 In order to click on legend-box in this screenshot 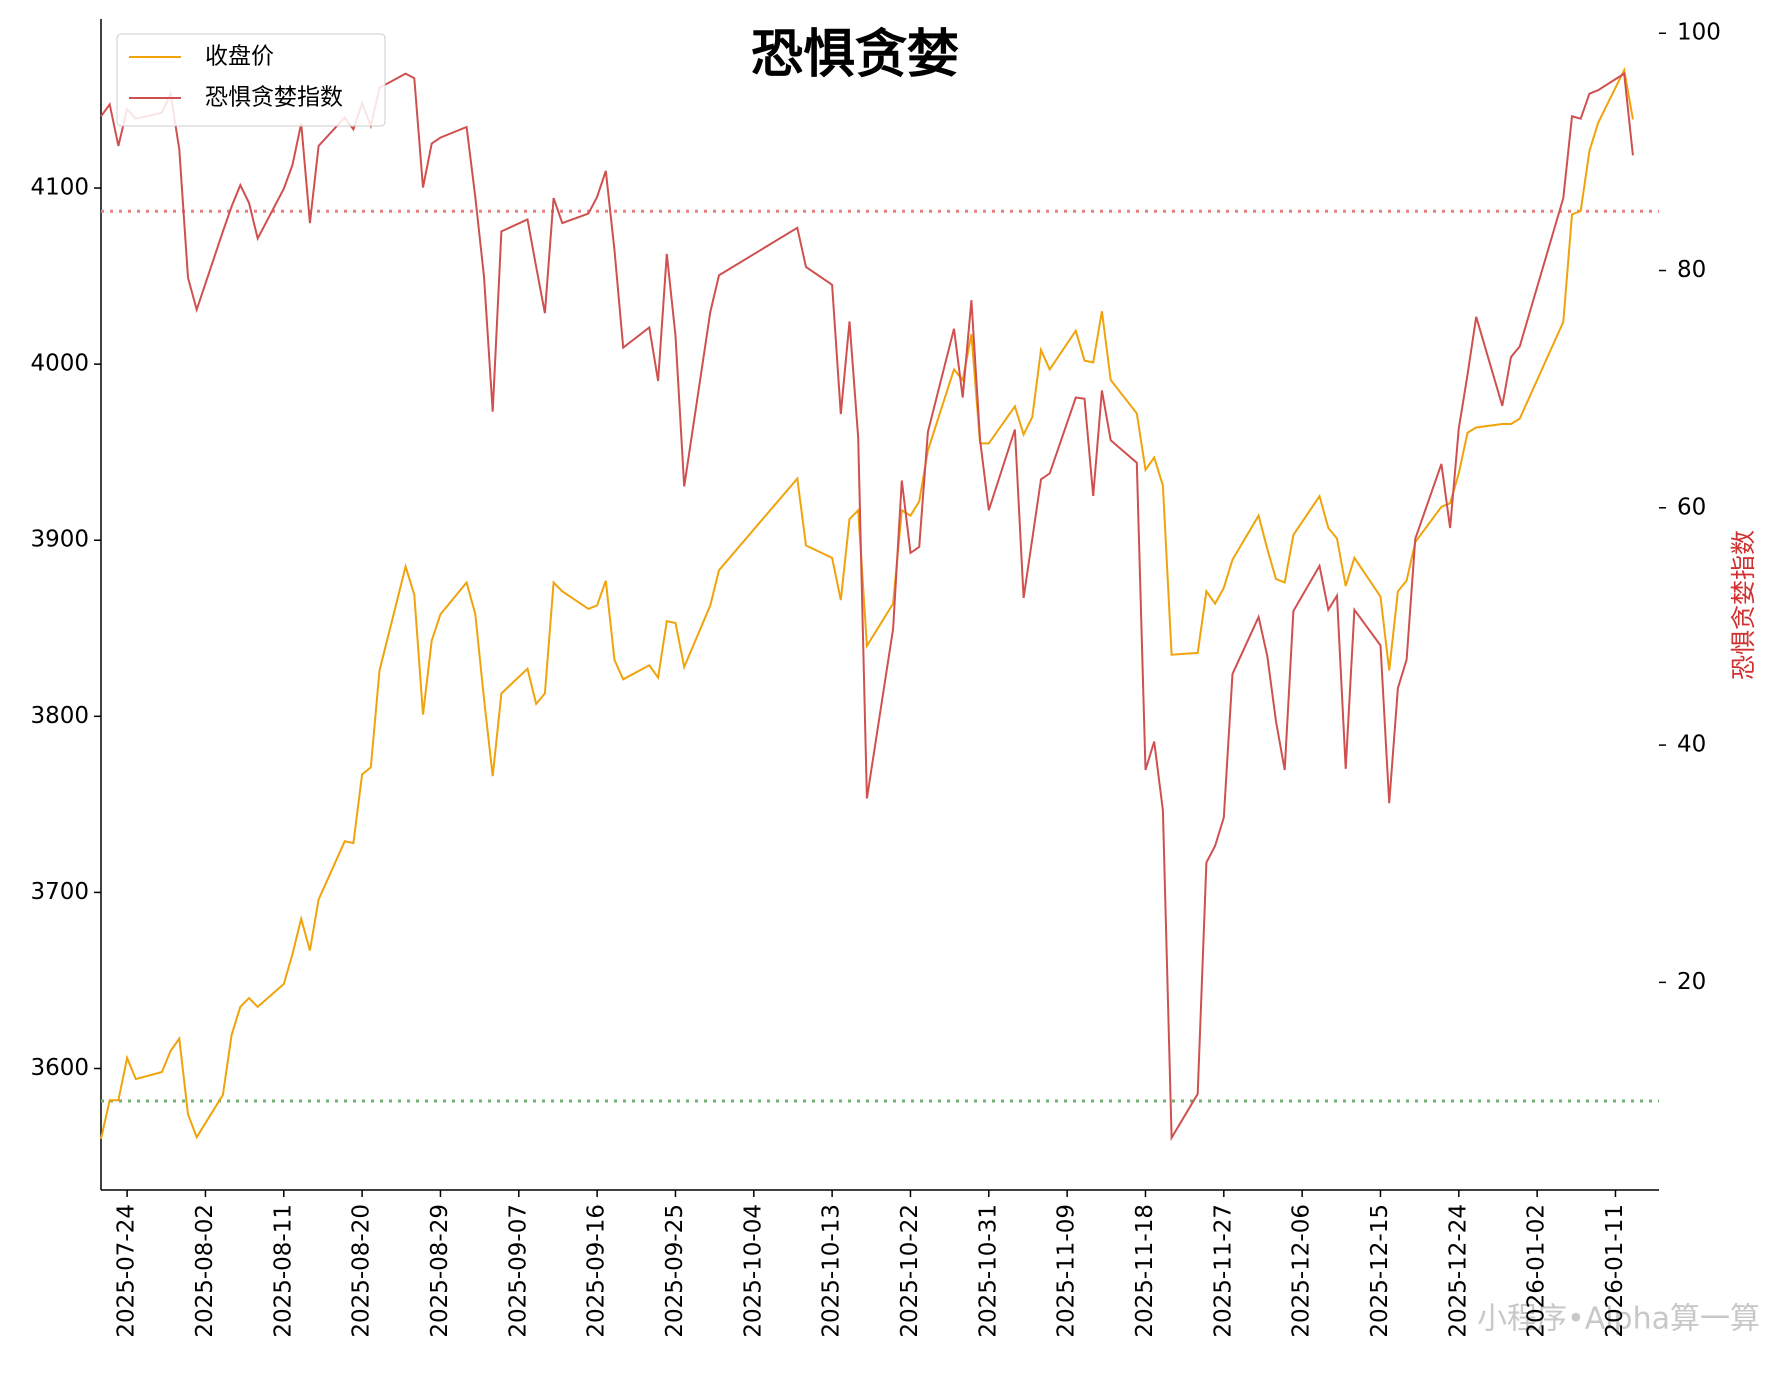, I will do `click(251, 80)`.